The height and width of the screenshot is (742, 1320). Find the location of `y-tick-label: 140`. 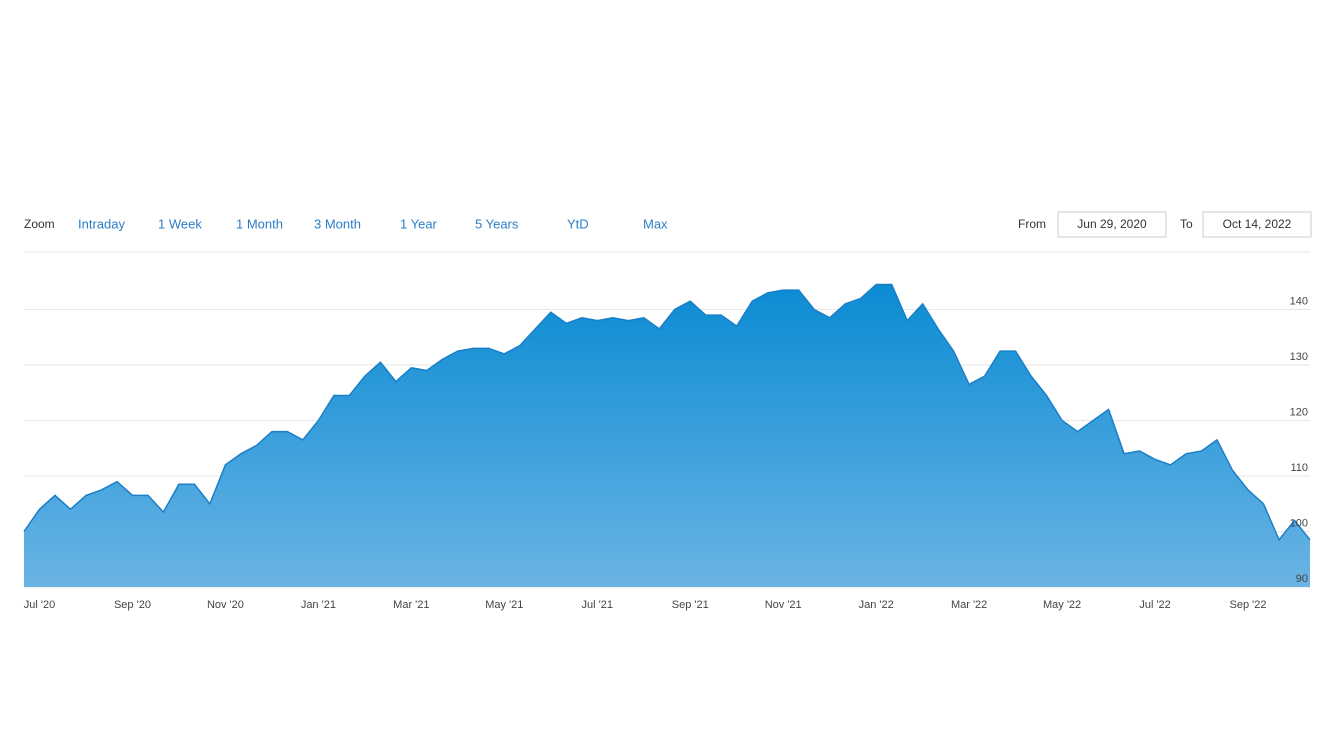

y-tick-label: 140 is located at coordinates (1299, 301).